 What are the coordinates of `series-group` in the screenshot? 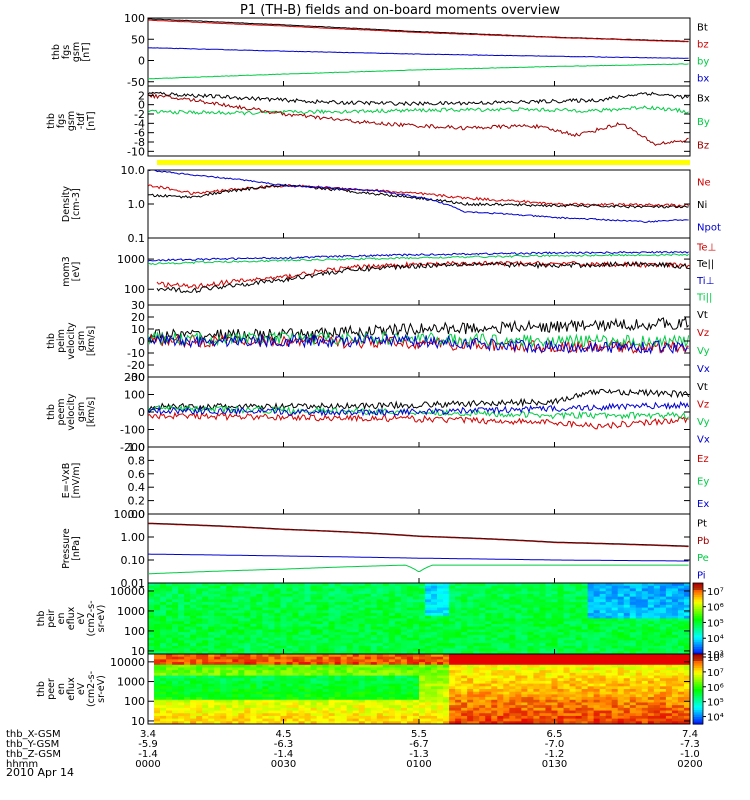 It's located at (418, 49).